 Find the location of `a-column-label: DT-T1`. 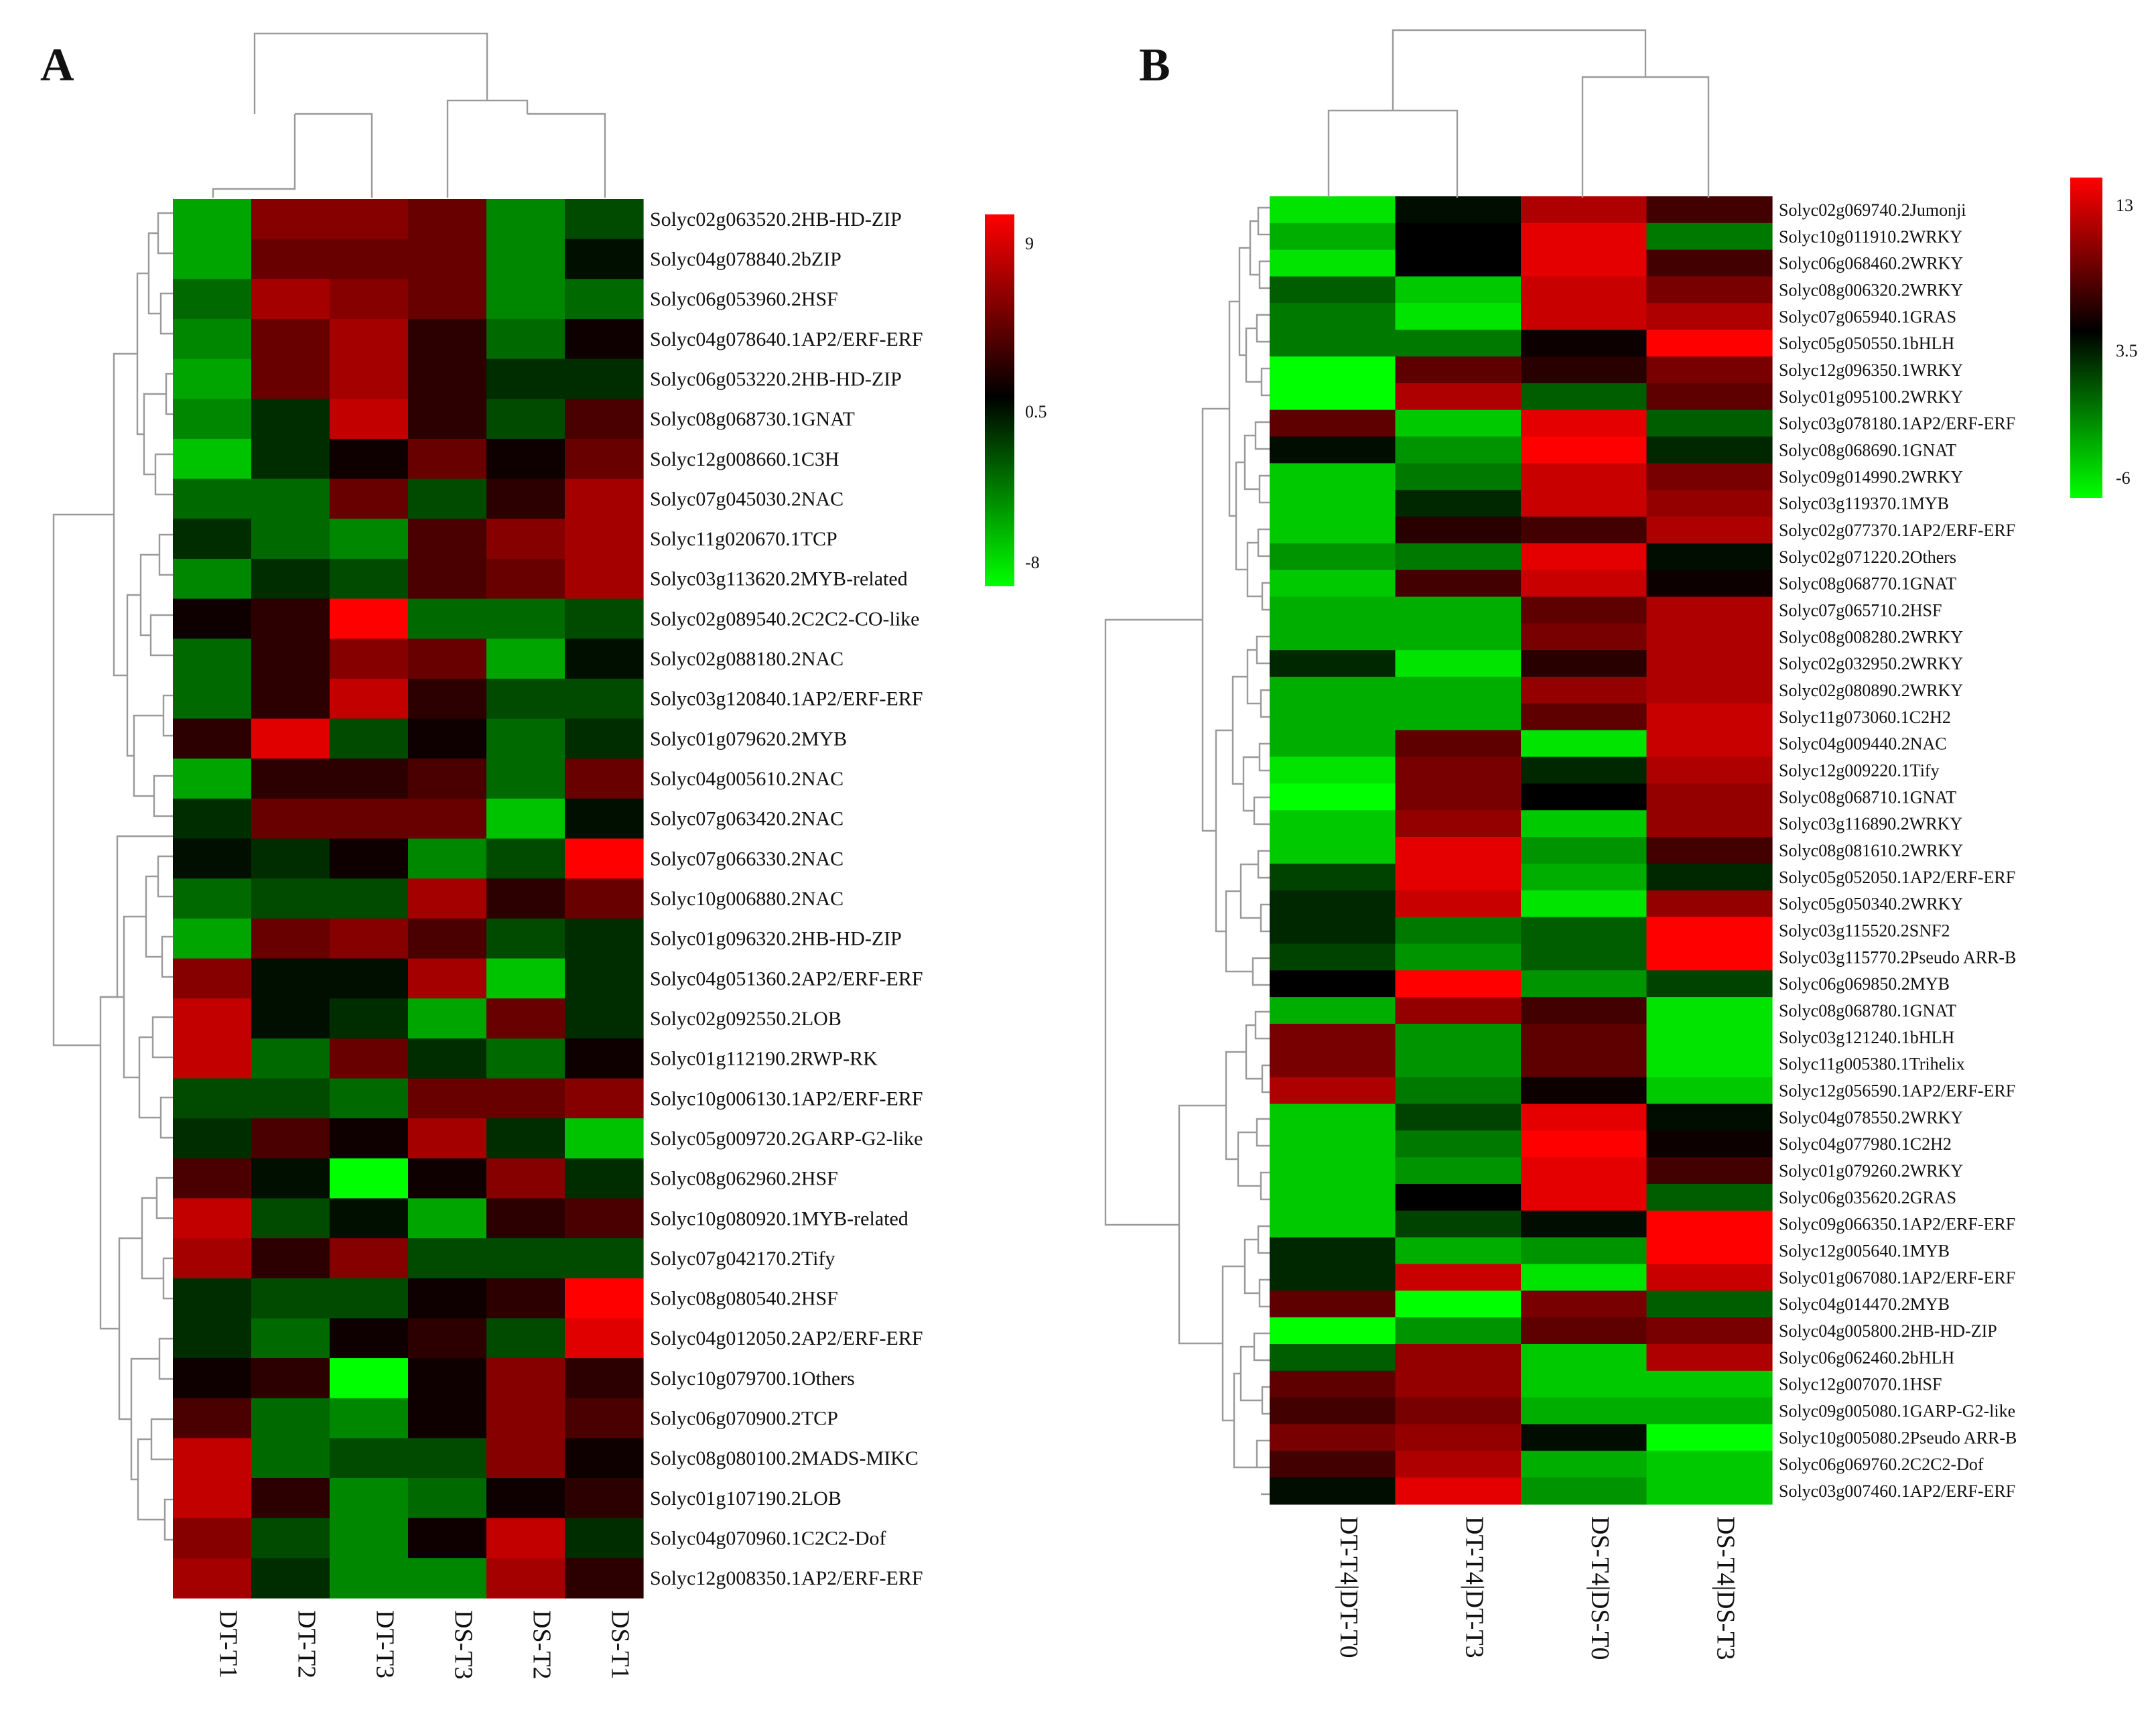

a-column-label: DT-T1 is located at coordinates (229, 1644).